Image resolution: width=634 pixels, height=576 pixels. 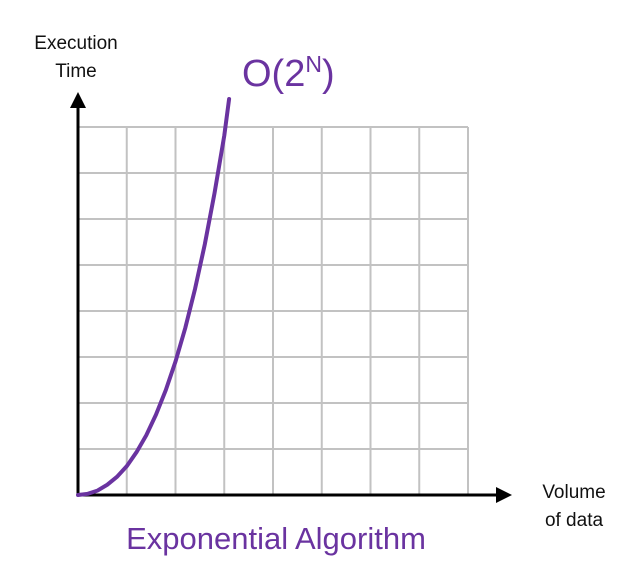 What do you see at coordinates (574, 520) in the screenshot?
I see `x-axis-label-line-2: of data` at bounding box center [574, 520].